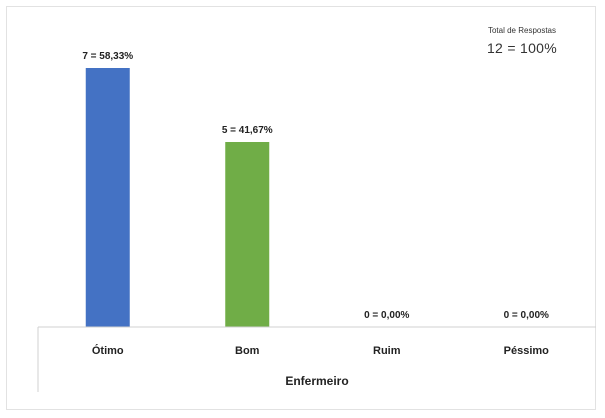  Describe the element at coordinates (108, 350) in the screenshot. I see `tick-label-otimo: Ótimo` at that location.